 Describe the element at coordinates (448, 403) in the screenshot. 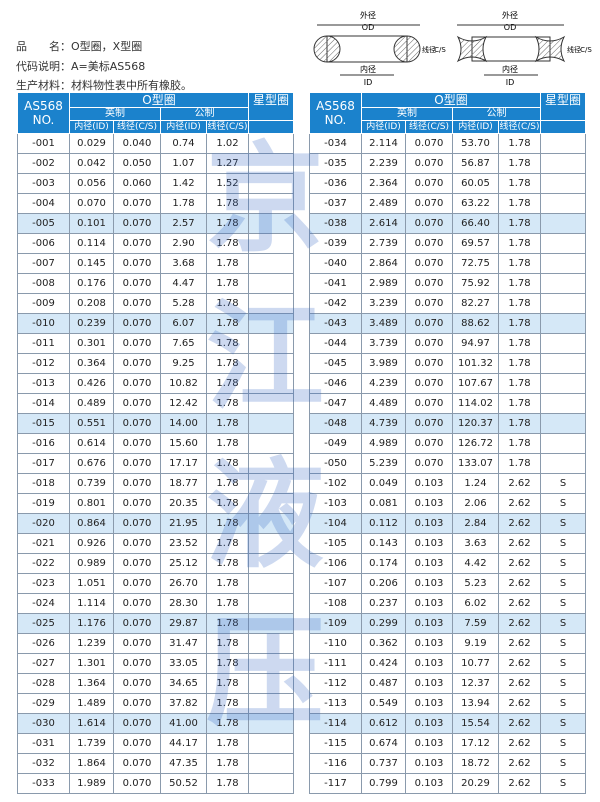

I see `table-row: -047 4.489 0.070 114.02 1.78` at that location.